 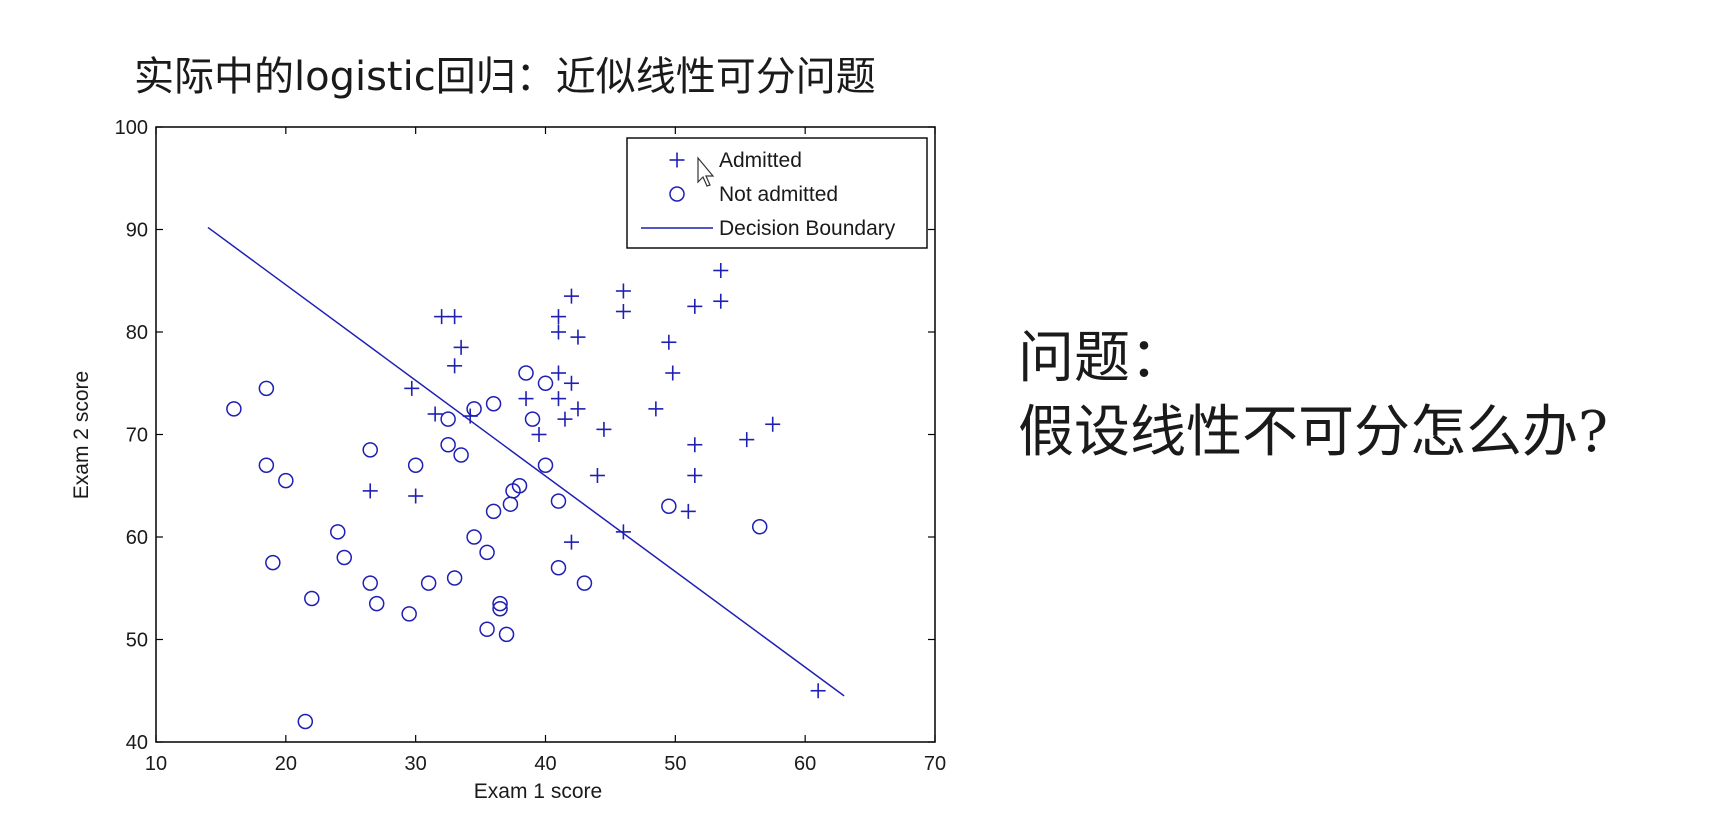 What do you see at coordinates (286, 764) in the screenshot?
I see `x-tick-label: 20` at bounding box center [286, 764].